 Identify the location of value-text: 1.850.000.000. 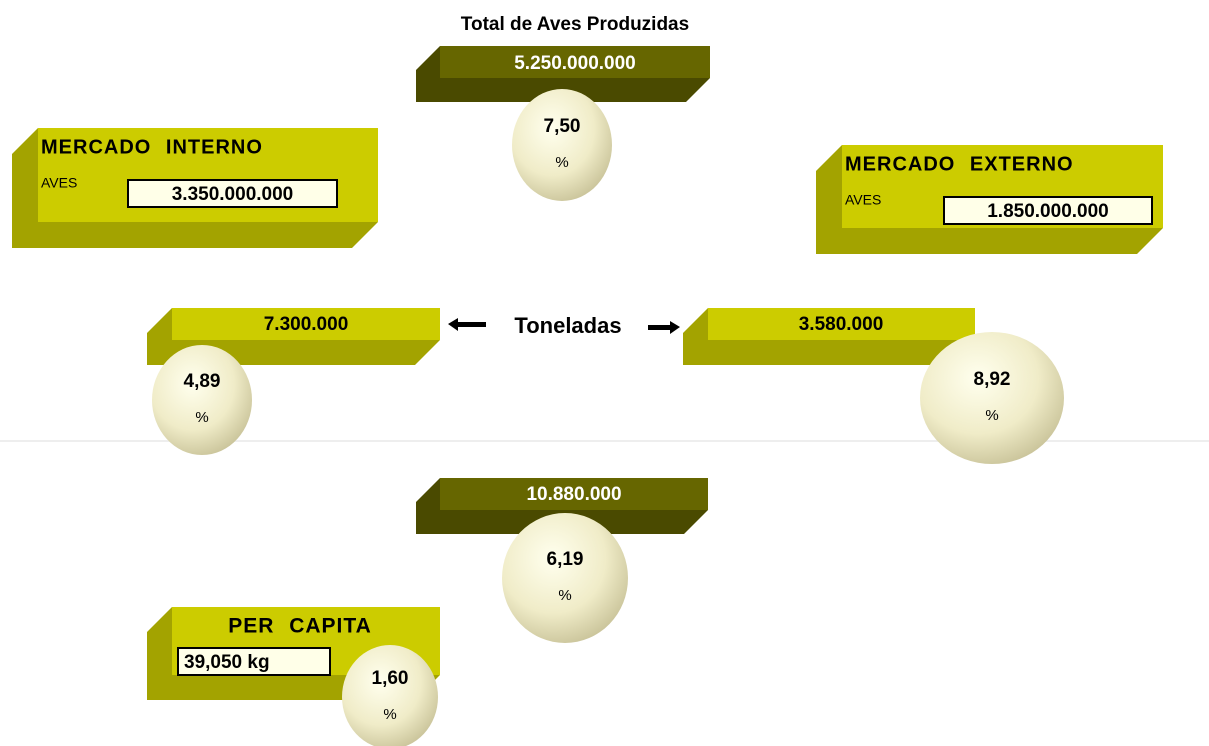
(1048, 211).